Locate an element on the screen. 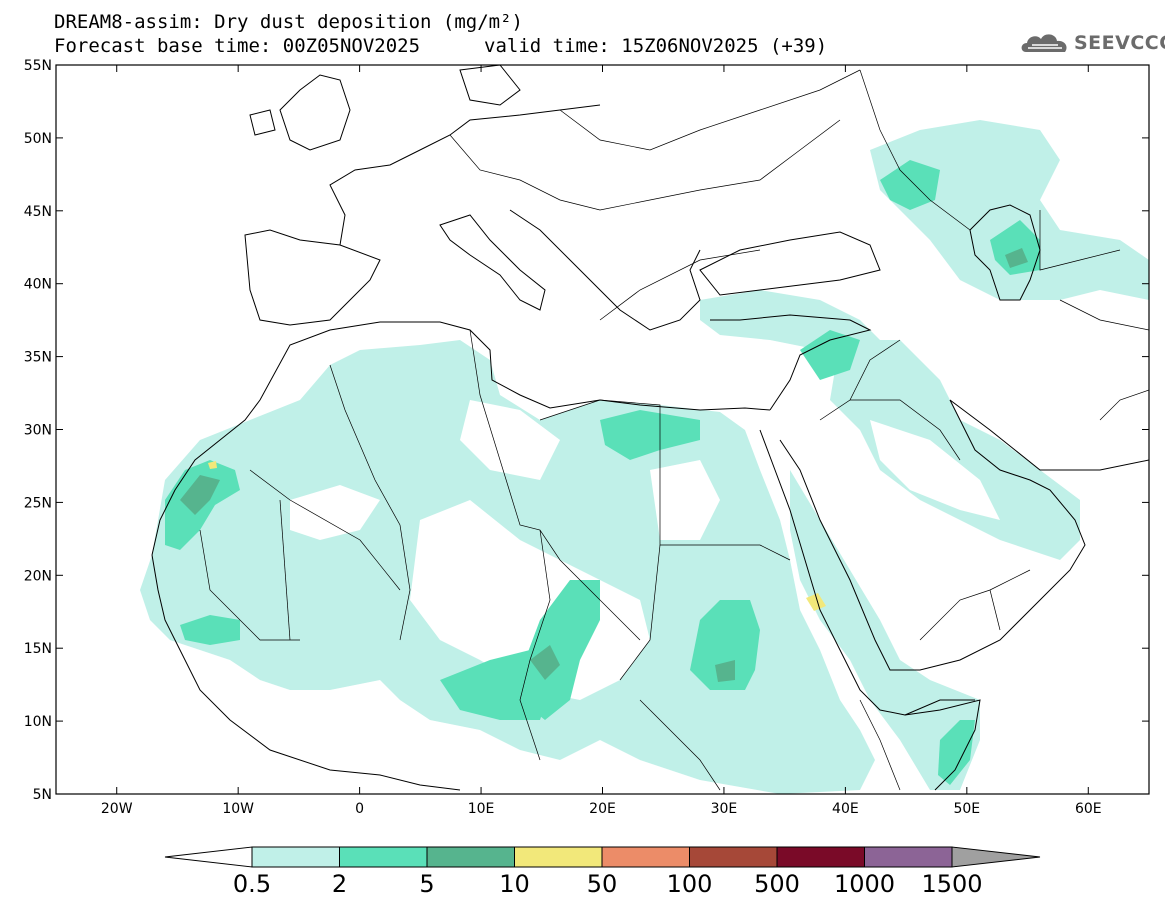 This screenshot has height=907, width=1165. lon-tick-label: 20W is located at coordinates (117, 809).